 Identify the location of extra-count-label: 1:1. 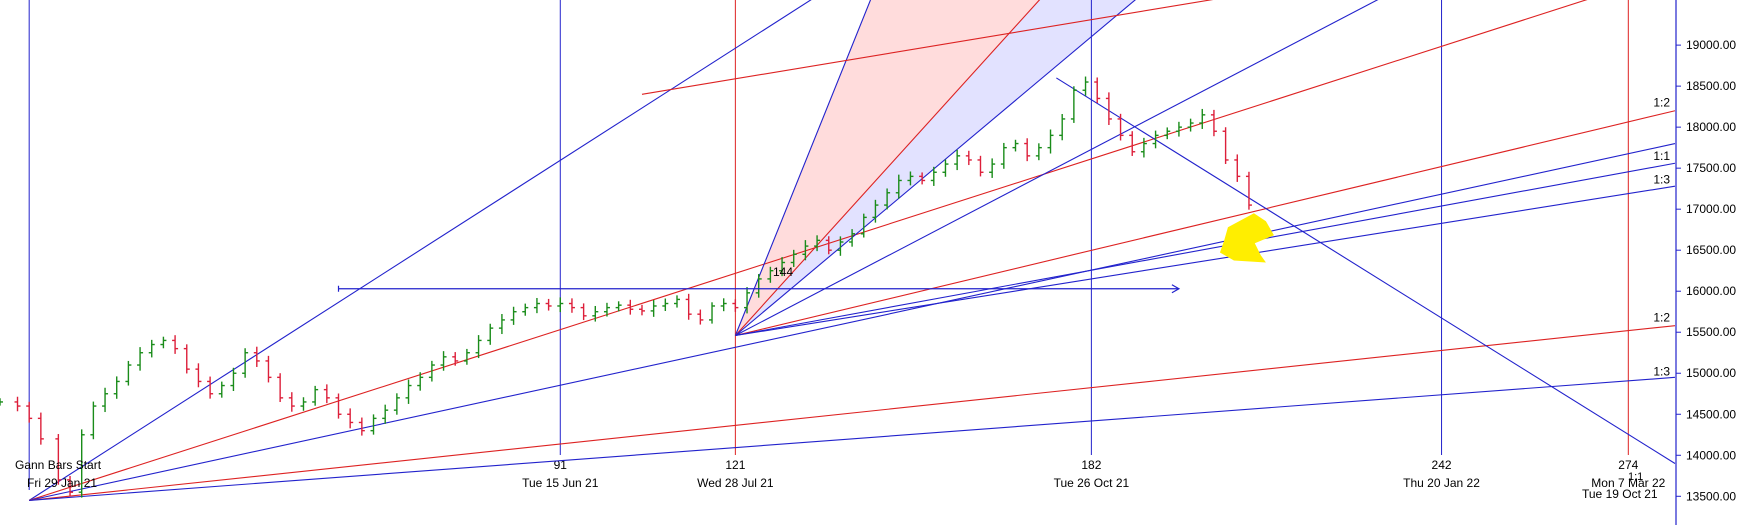
(1635, 477).